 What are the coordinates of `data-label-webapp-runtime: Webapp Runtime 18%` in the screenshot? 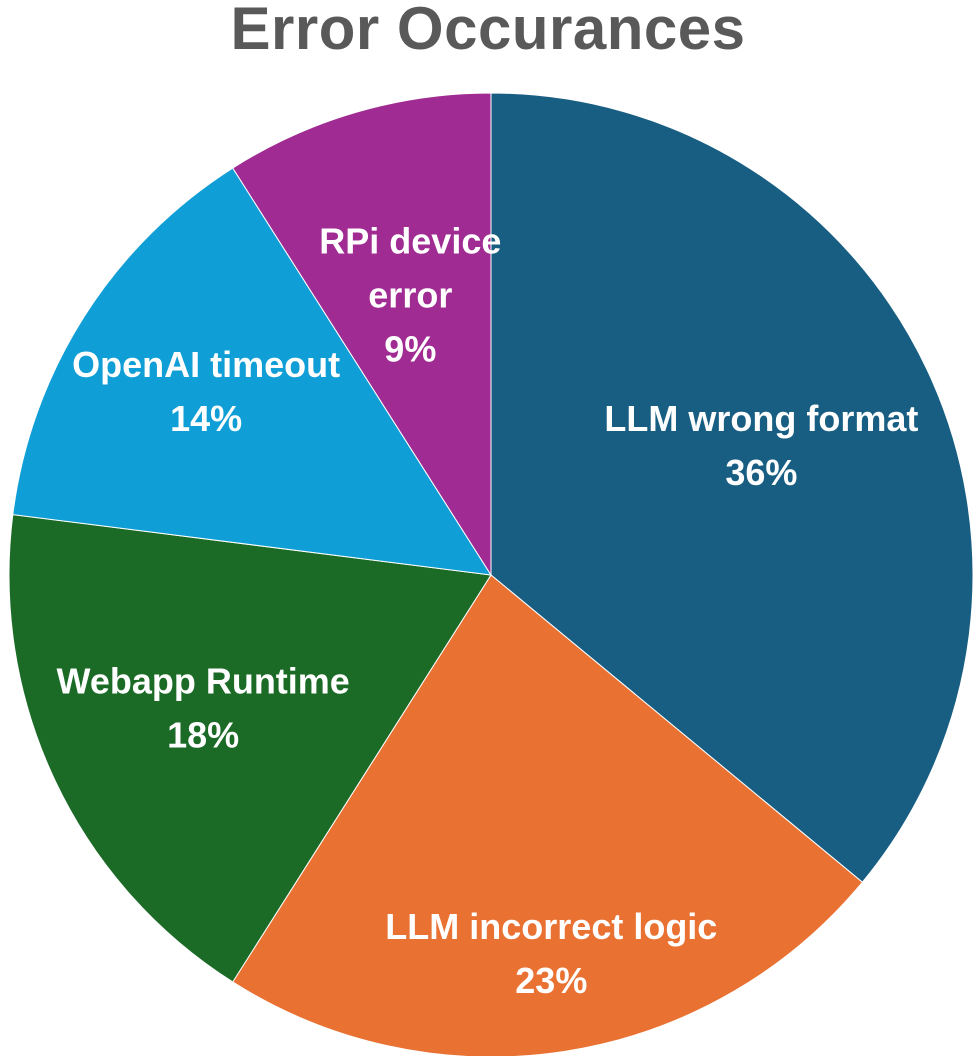 It's located at (202, 707).